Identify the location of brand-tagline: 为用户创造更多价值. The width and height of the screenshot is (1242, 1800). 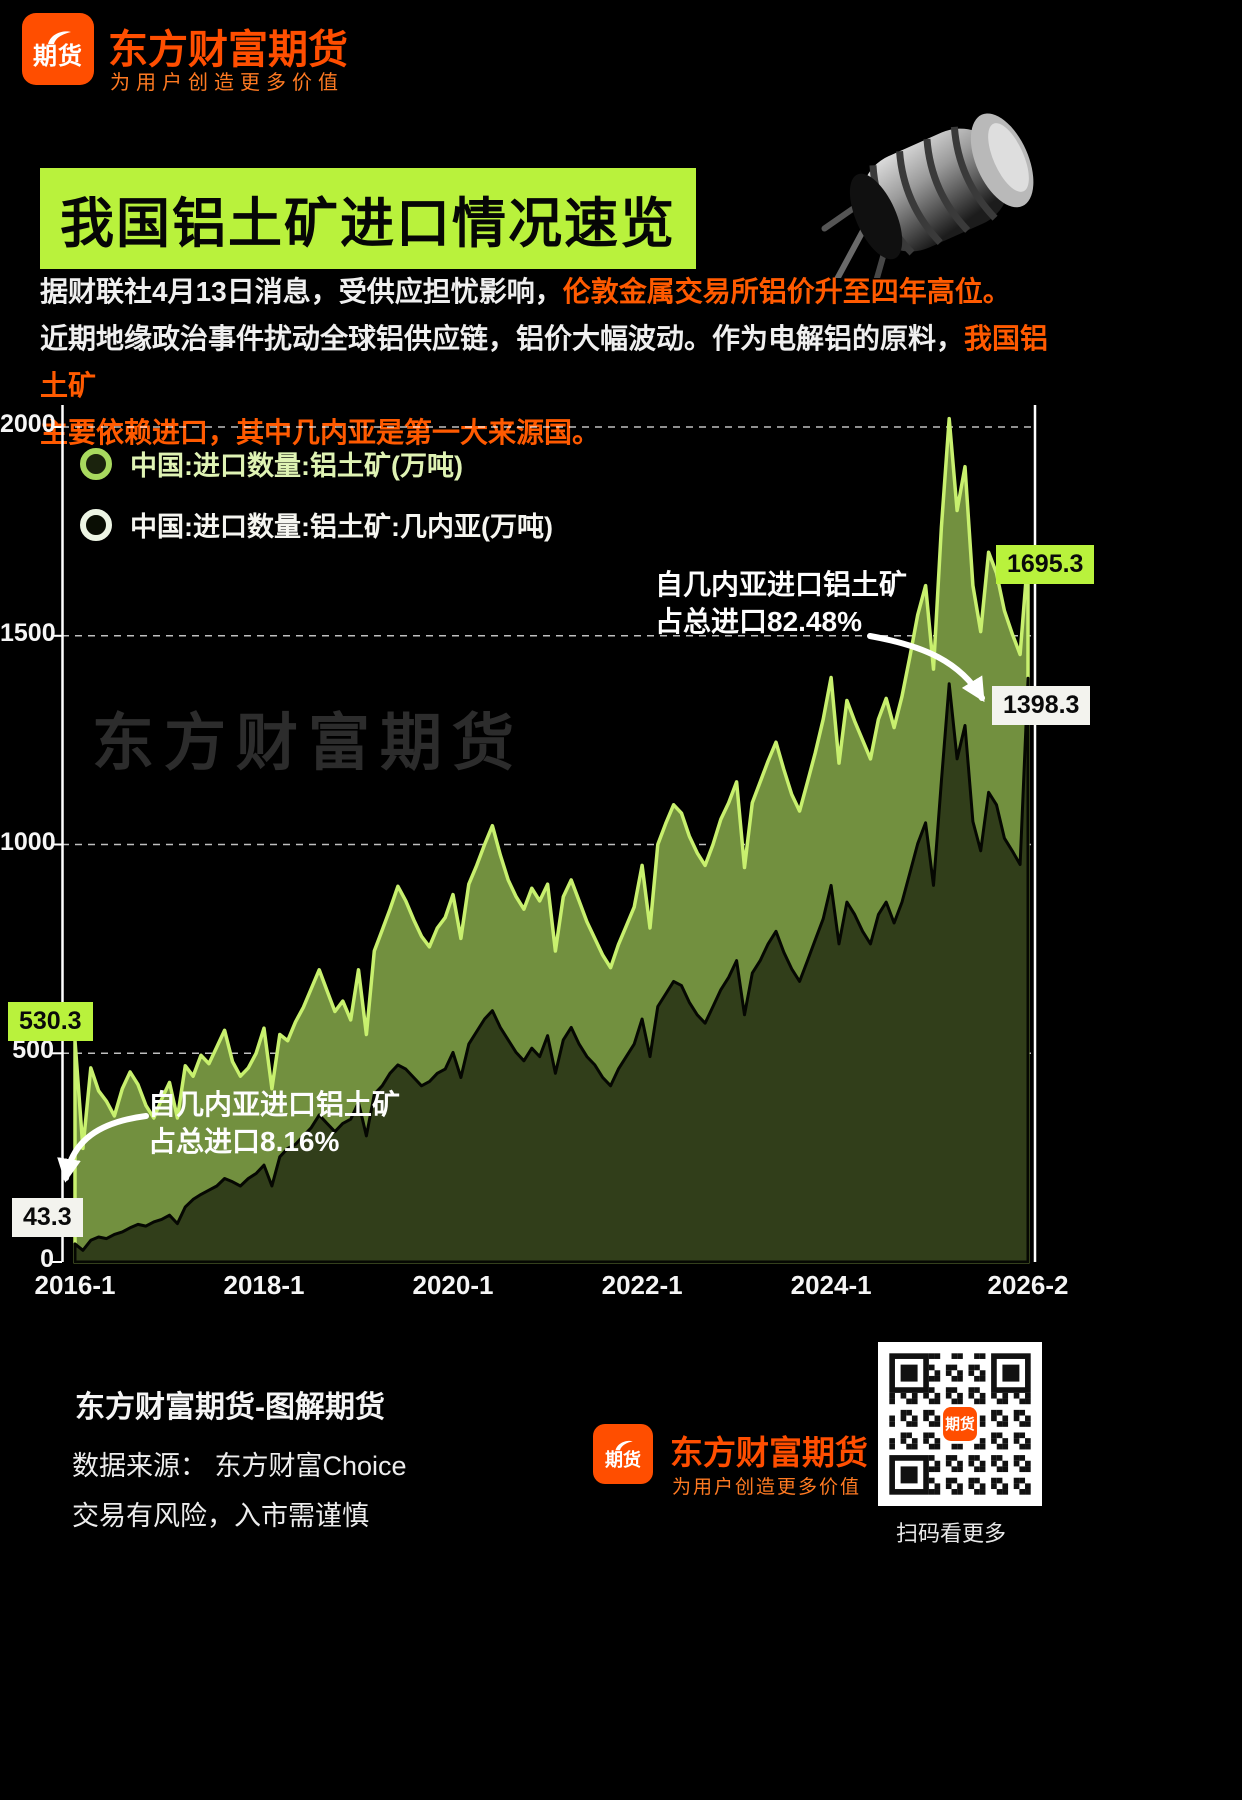
(227, 83).